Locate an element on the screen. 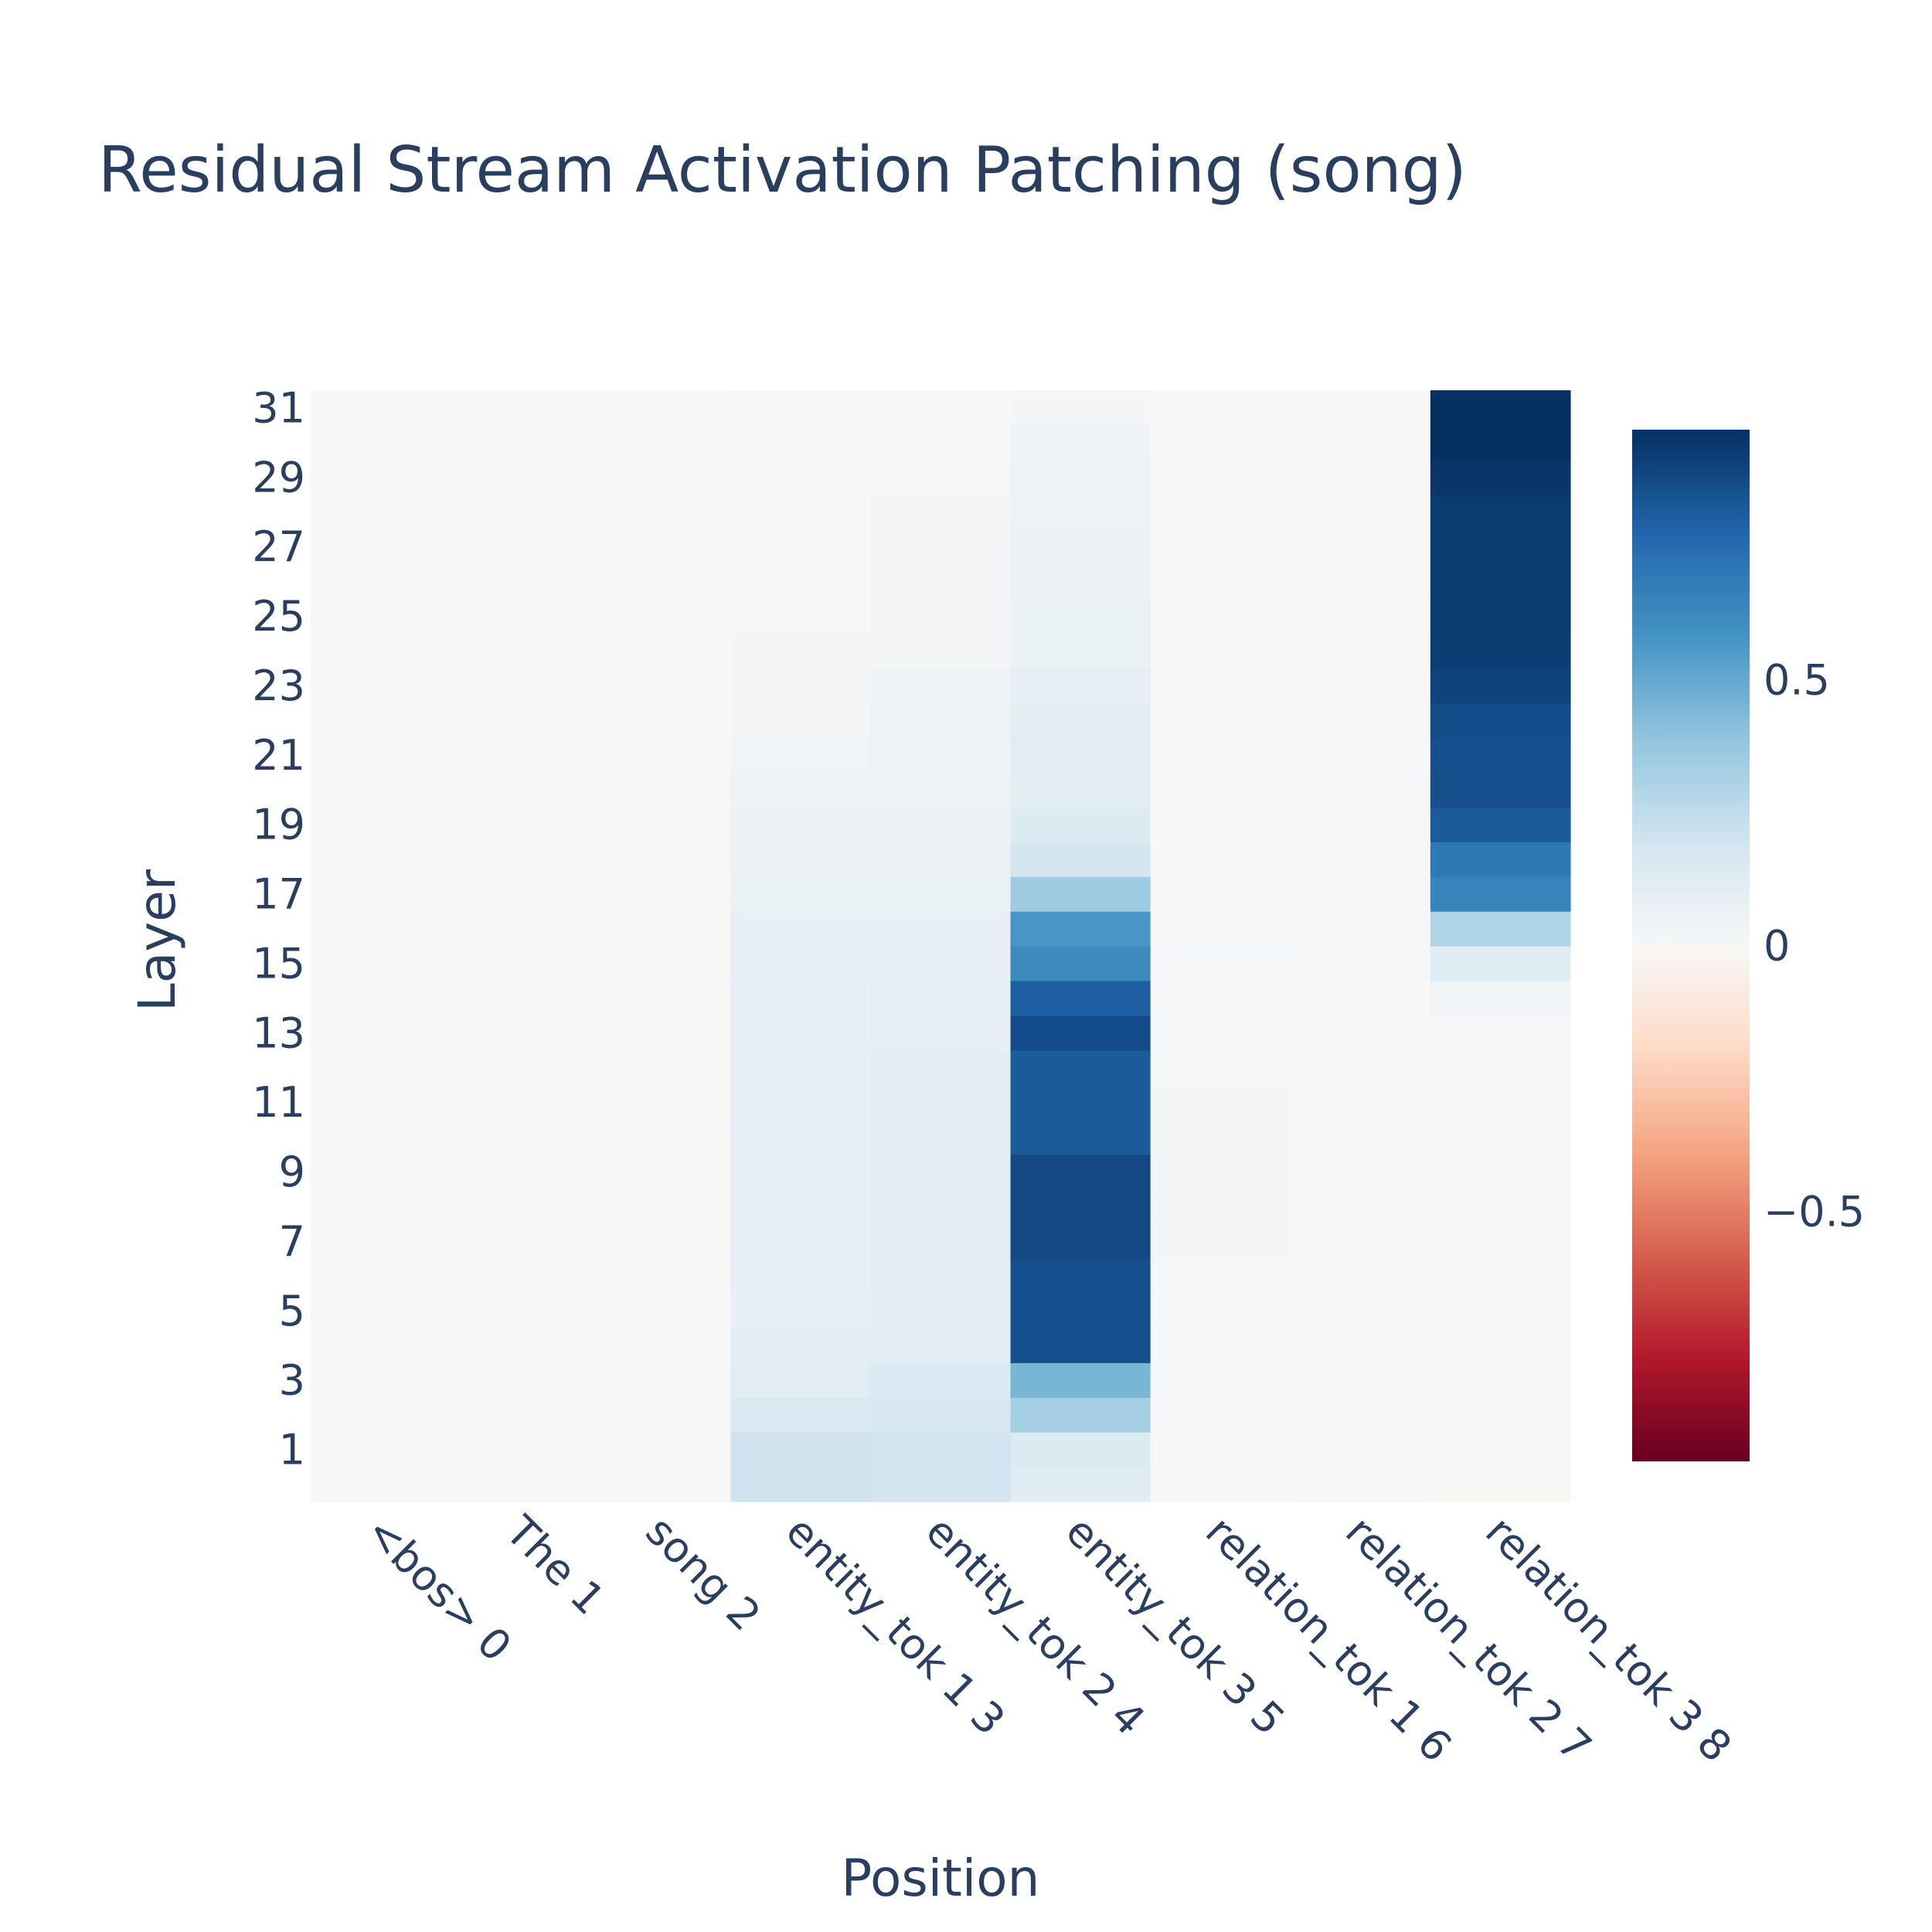  y-tick-label: 17 is located at coordinates (278, 894).